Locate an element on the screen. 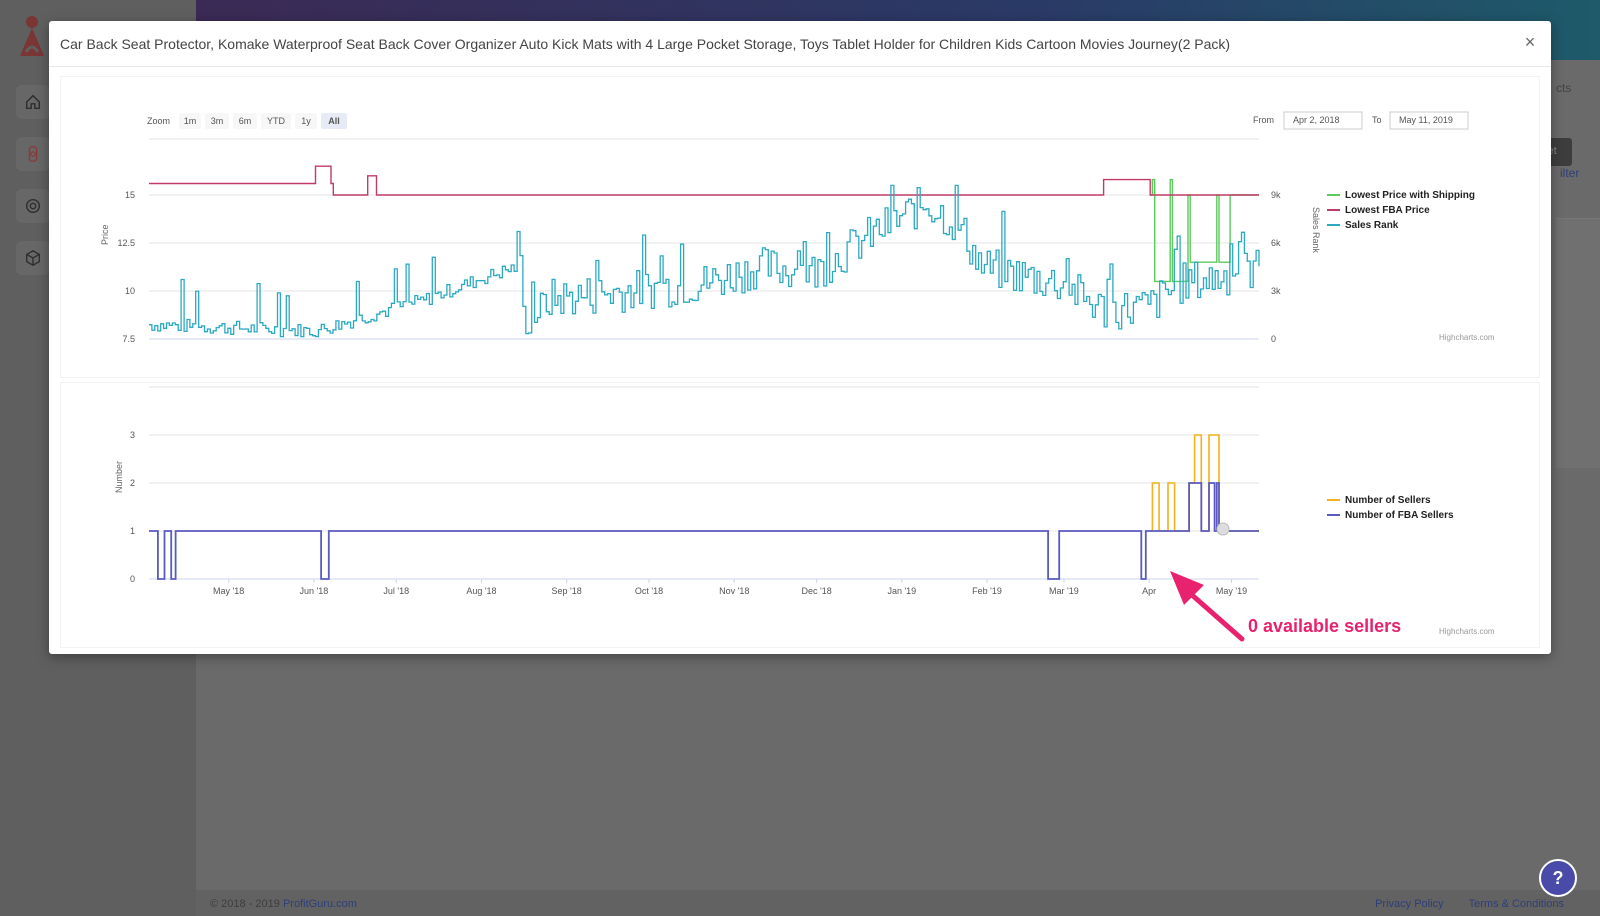  rank-axis-ticks: 0 3k 6k 9k is located at coordinates (1276, 267).